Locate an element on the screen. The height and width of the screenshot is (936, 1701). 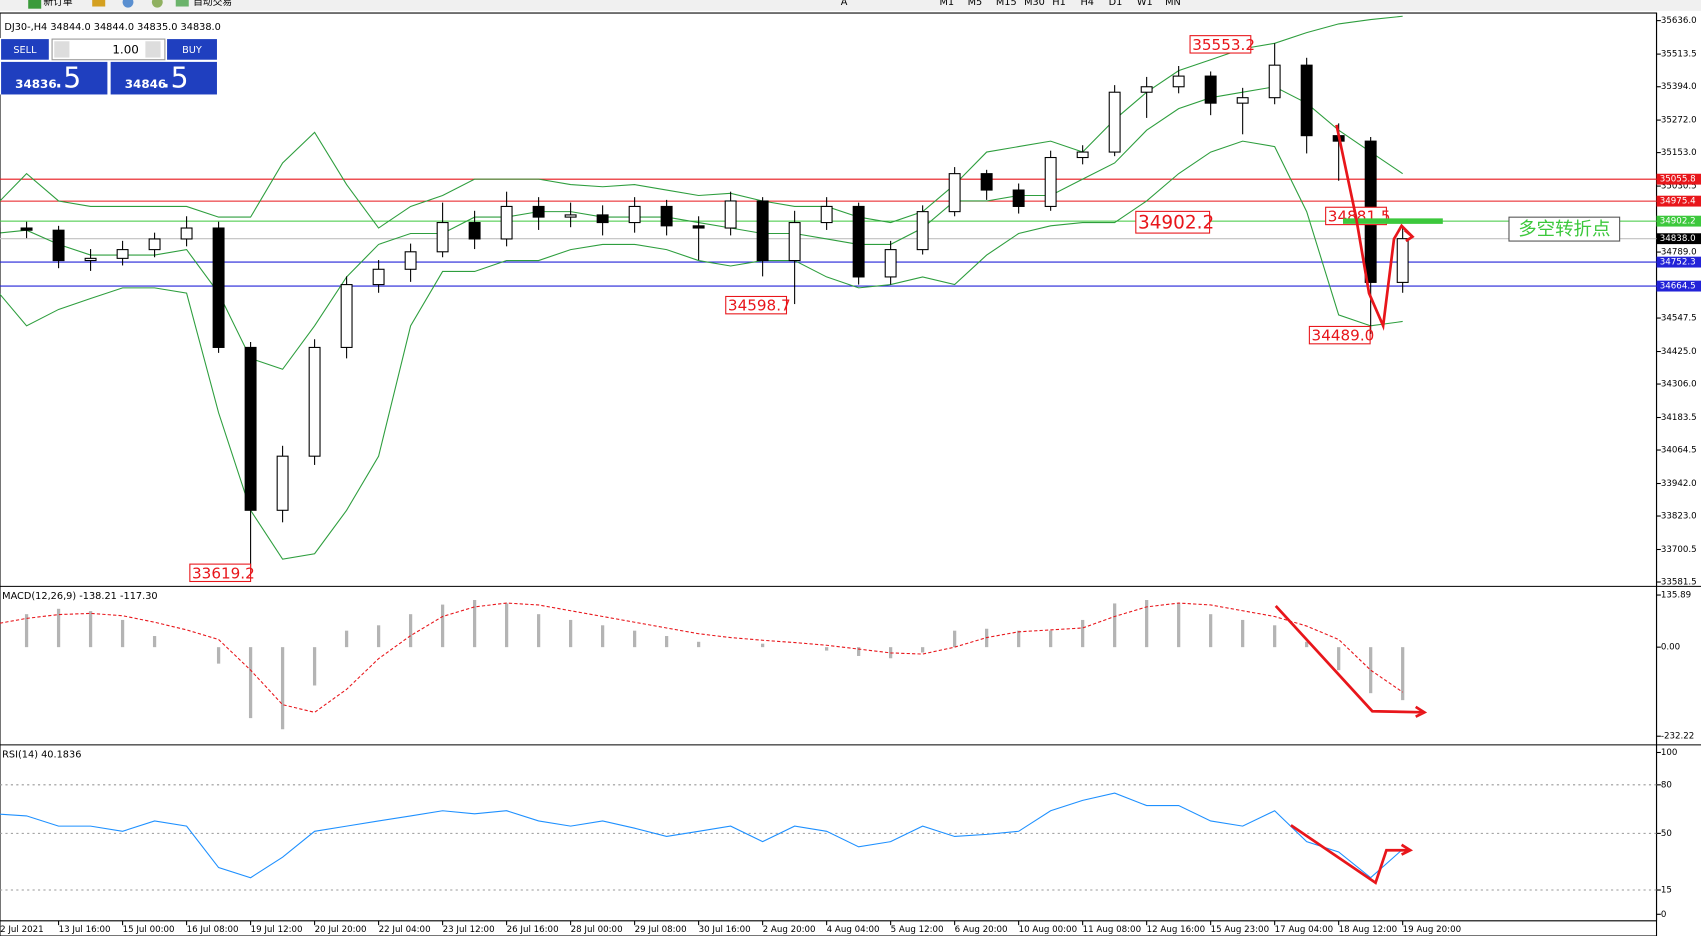
buy-price: 34846 is located at coordinates (145, 84).